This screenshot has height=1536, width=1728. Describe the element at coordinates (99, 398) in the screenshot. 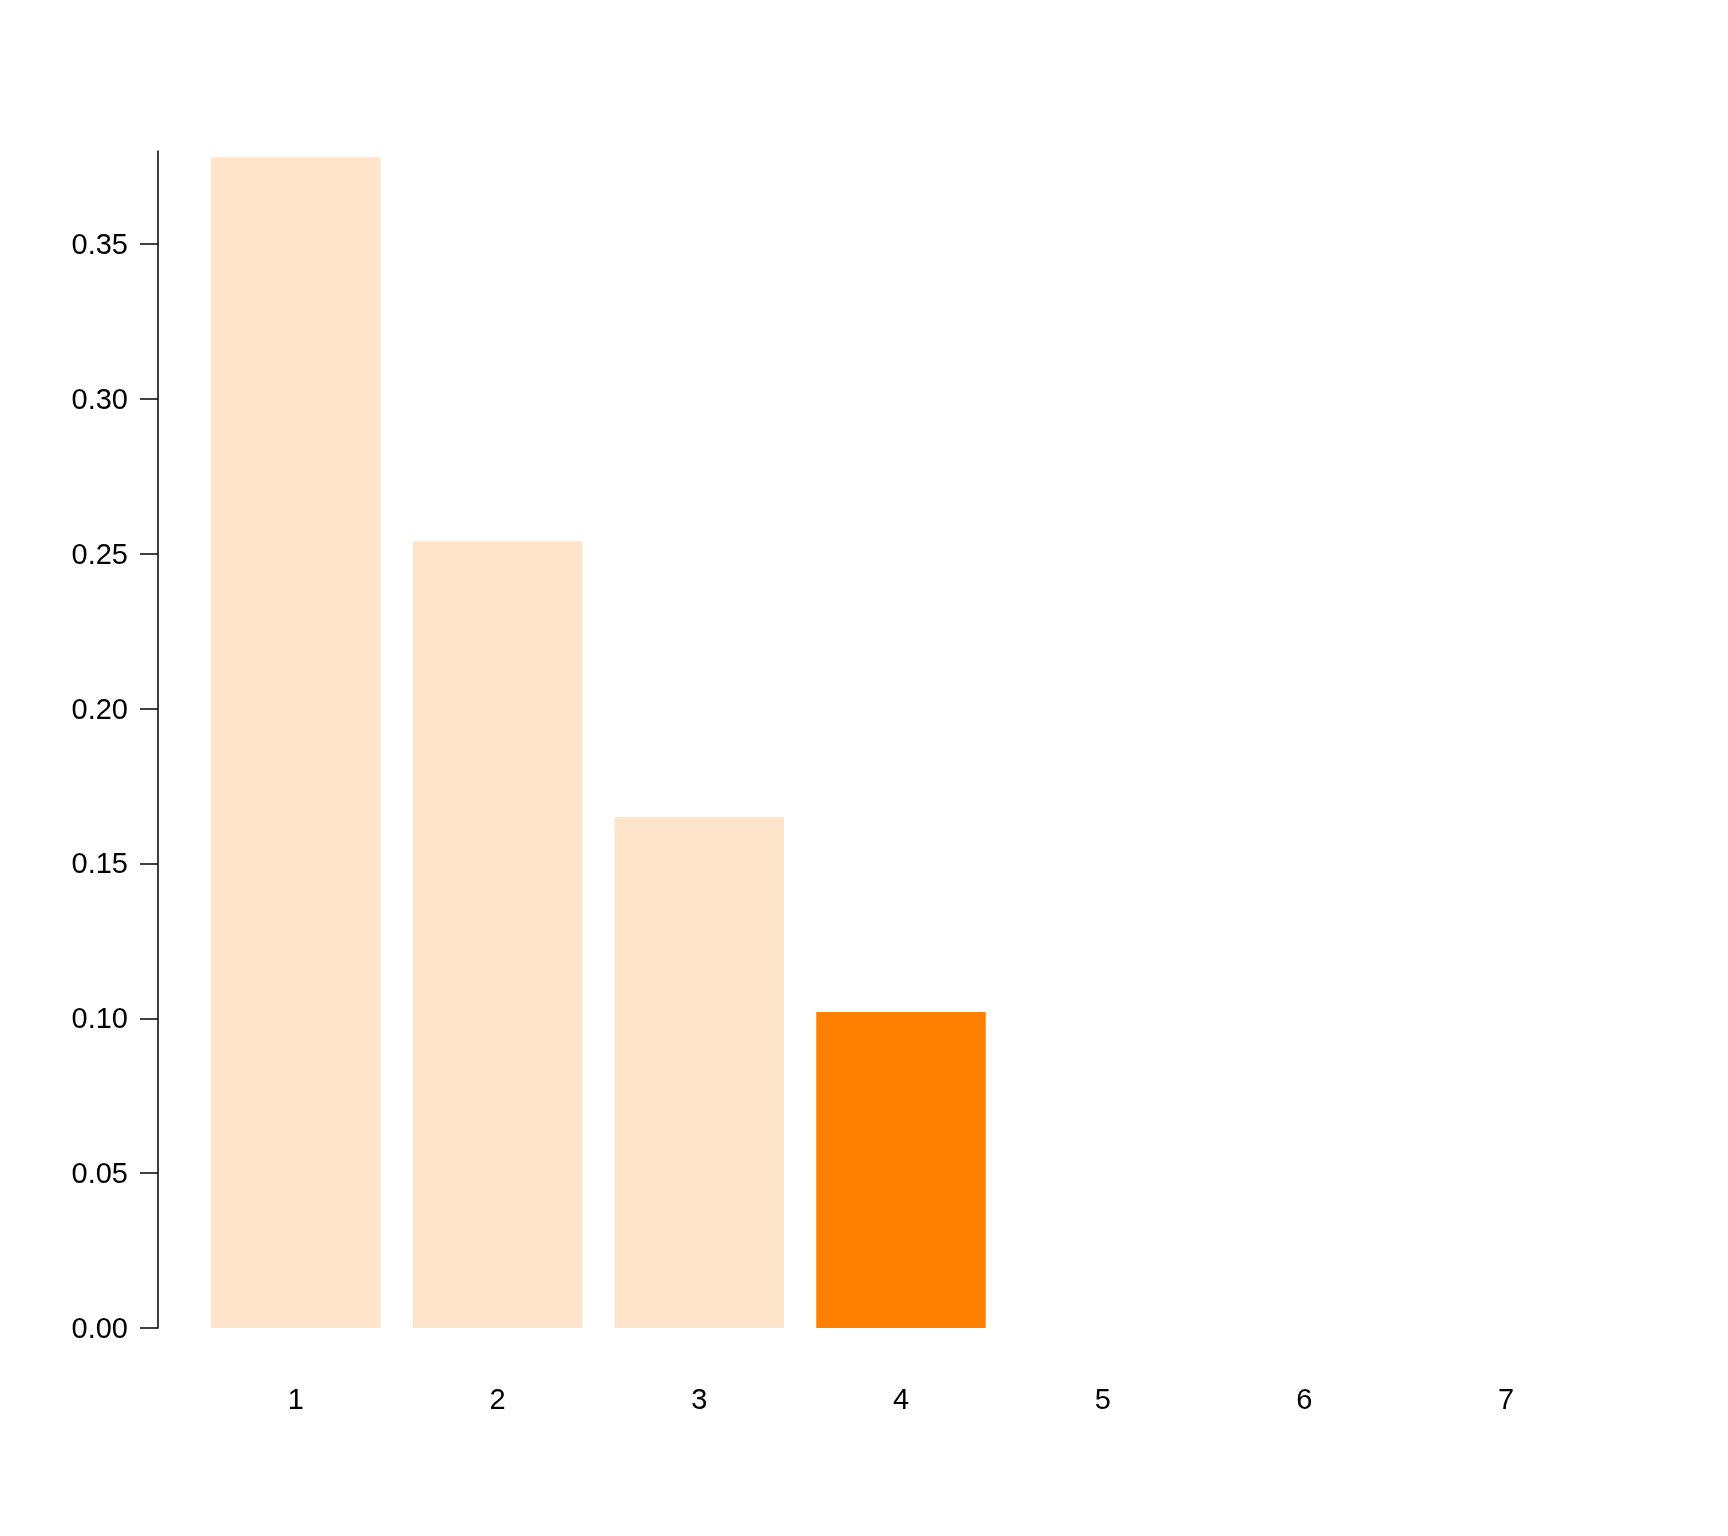

I see `y-tick-label: 0.30` at that location.